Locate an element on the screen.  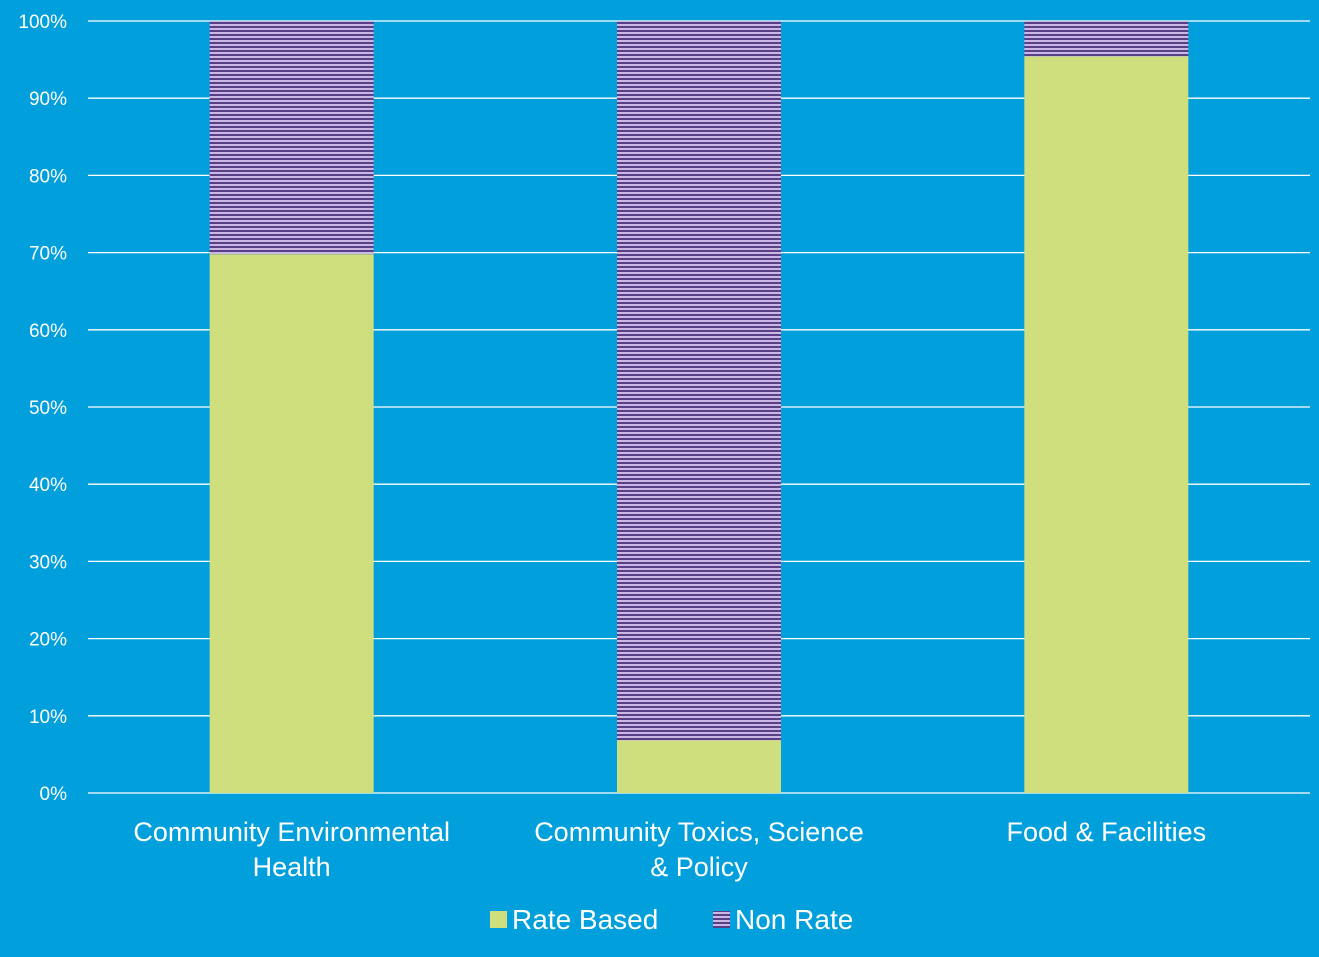
x-category-label: Food & Facilities is located at coordinates (1107, 832).